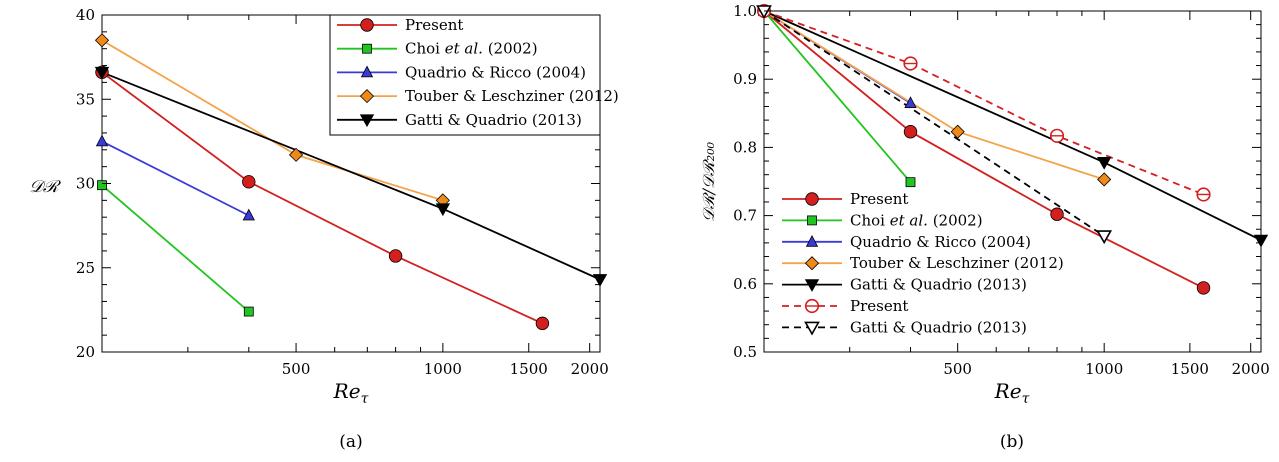 The image size is (1279, 462). I want to click on pa-legend-label-4: Gatti & Quadrio (2013), so click(493, 120).